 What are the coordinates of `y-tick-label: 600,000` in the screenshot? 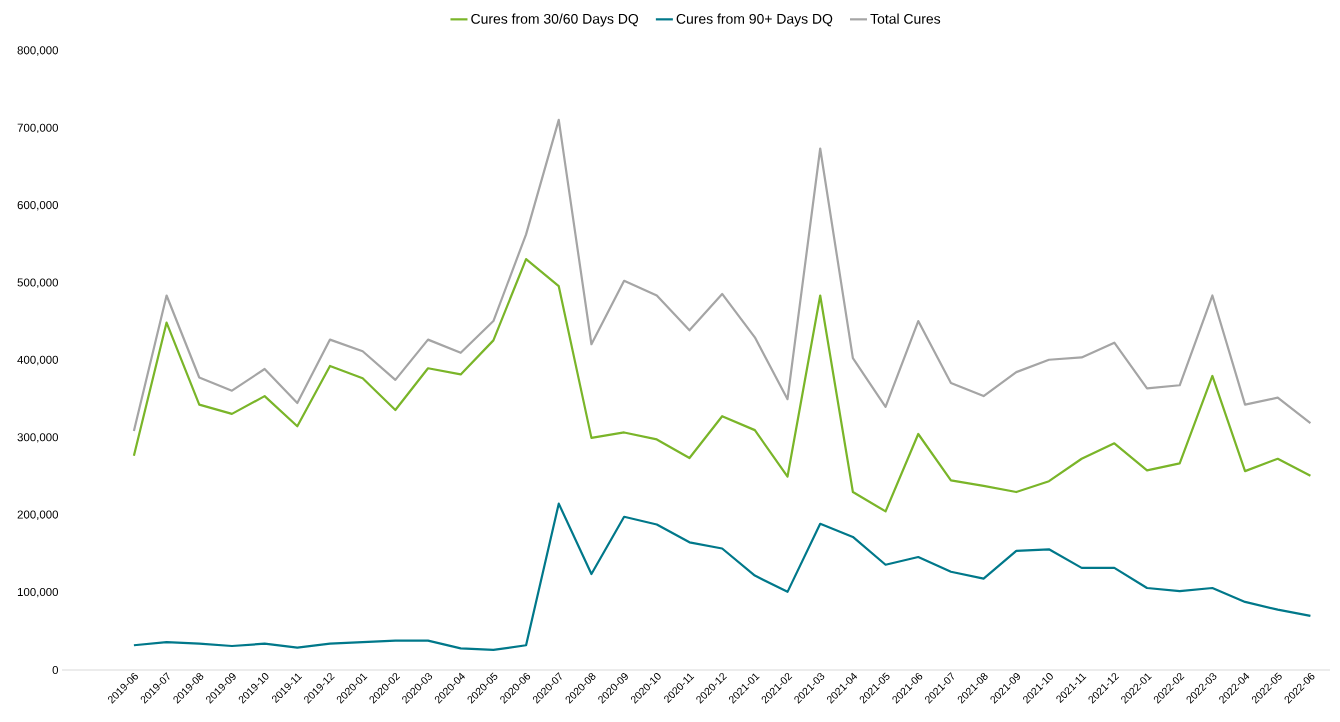 It's located at (38, 206).